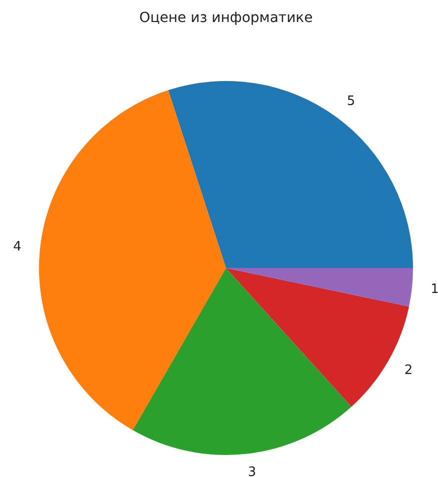 This screenshot has width=438, height=477. What do you see at coordinates (17, 246) in the screenshot?
I see `slice-label: 4` at bounding box center [17, 246].